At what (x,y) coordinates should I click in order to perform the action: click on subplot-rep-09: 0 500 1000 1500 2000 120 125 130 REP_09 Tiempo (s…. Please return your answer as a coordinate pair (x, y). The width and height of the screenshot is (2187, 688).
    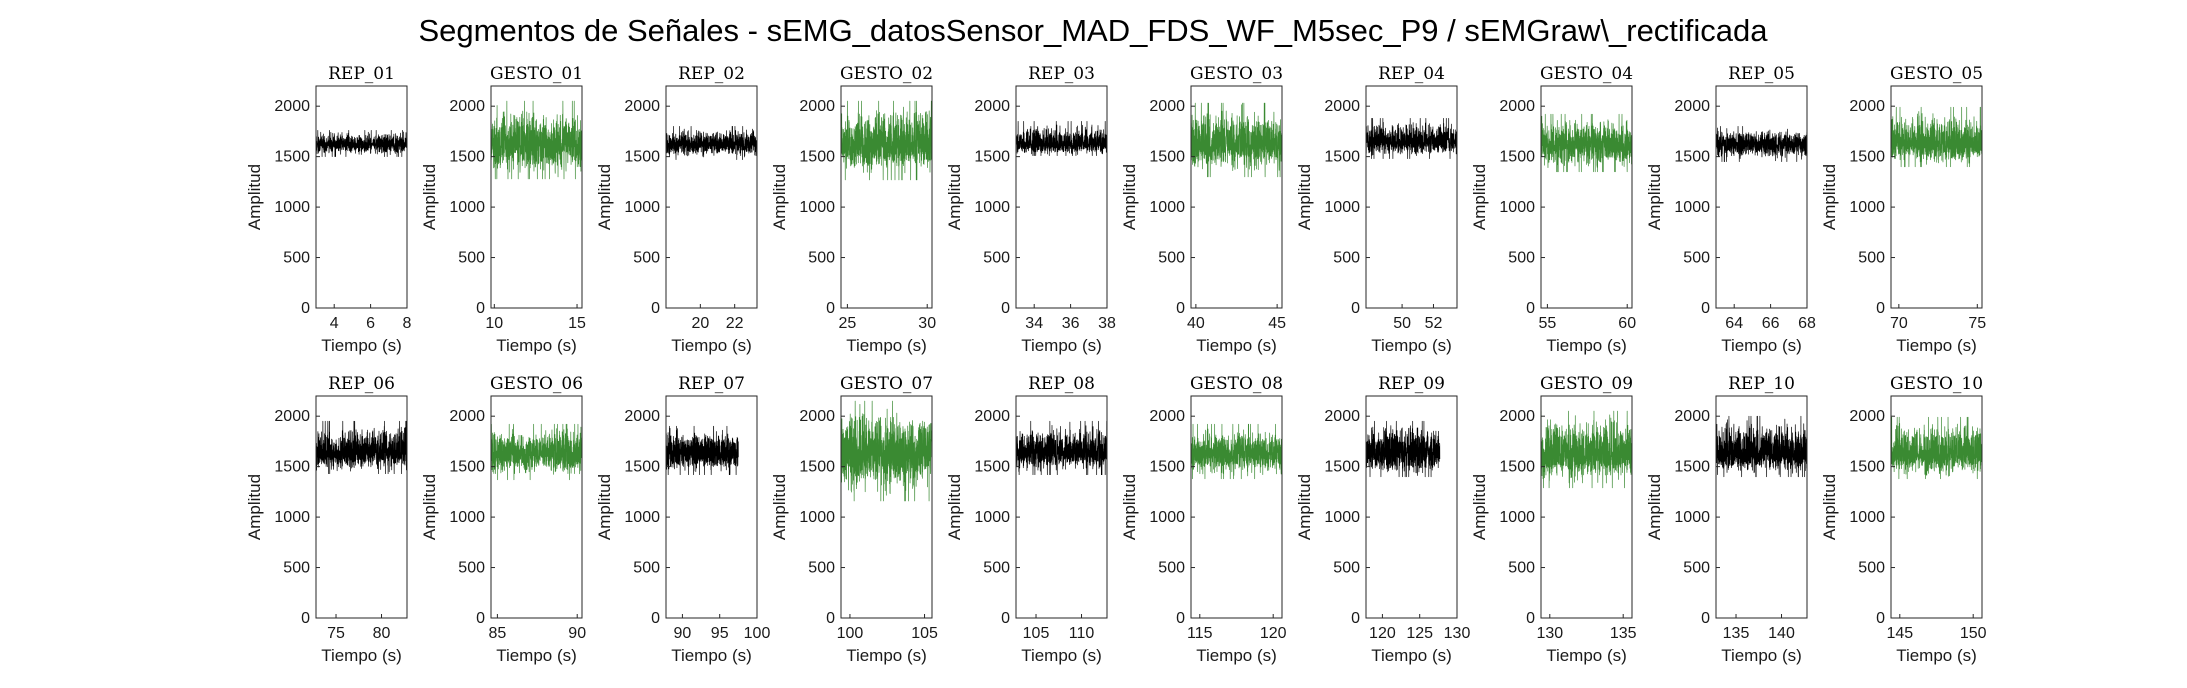
    Looking at the image, I should click on (1382, 519).